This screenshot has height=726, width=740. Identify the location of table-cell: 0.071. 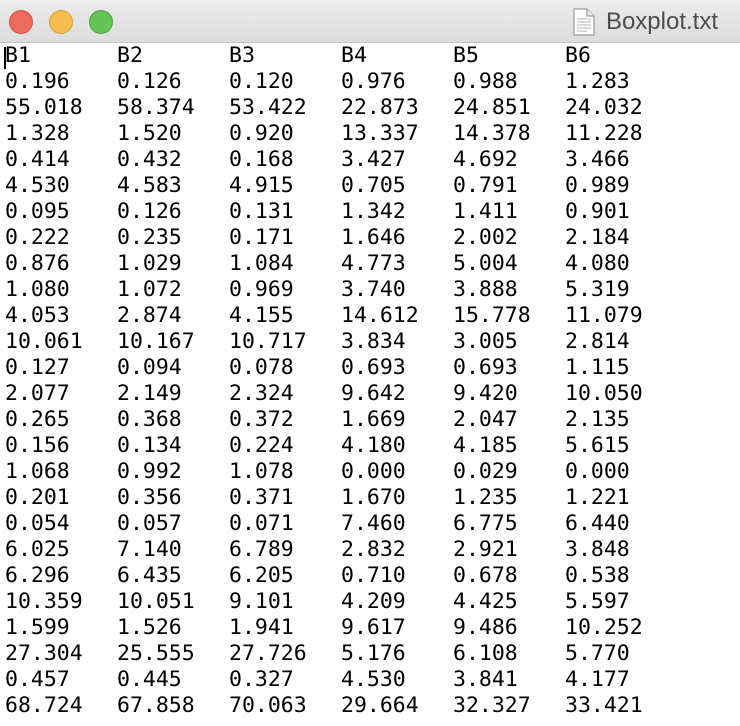
(261, 523).